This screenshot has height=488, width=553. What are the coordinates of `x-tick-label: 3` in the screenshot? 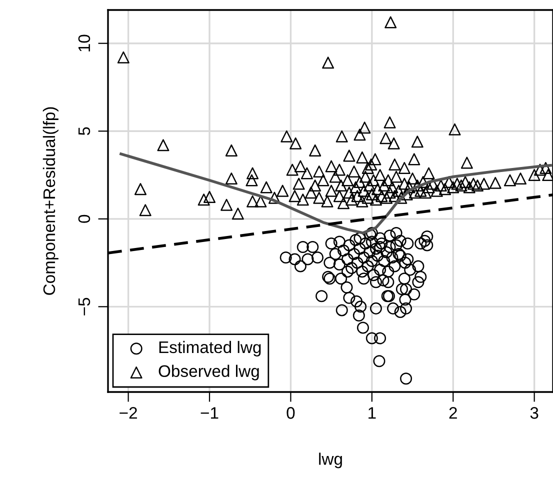 It's located at (534, 413).